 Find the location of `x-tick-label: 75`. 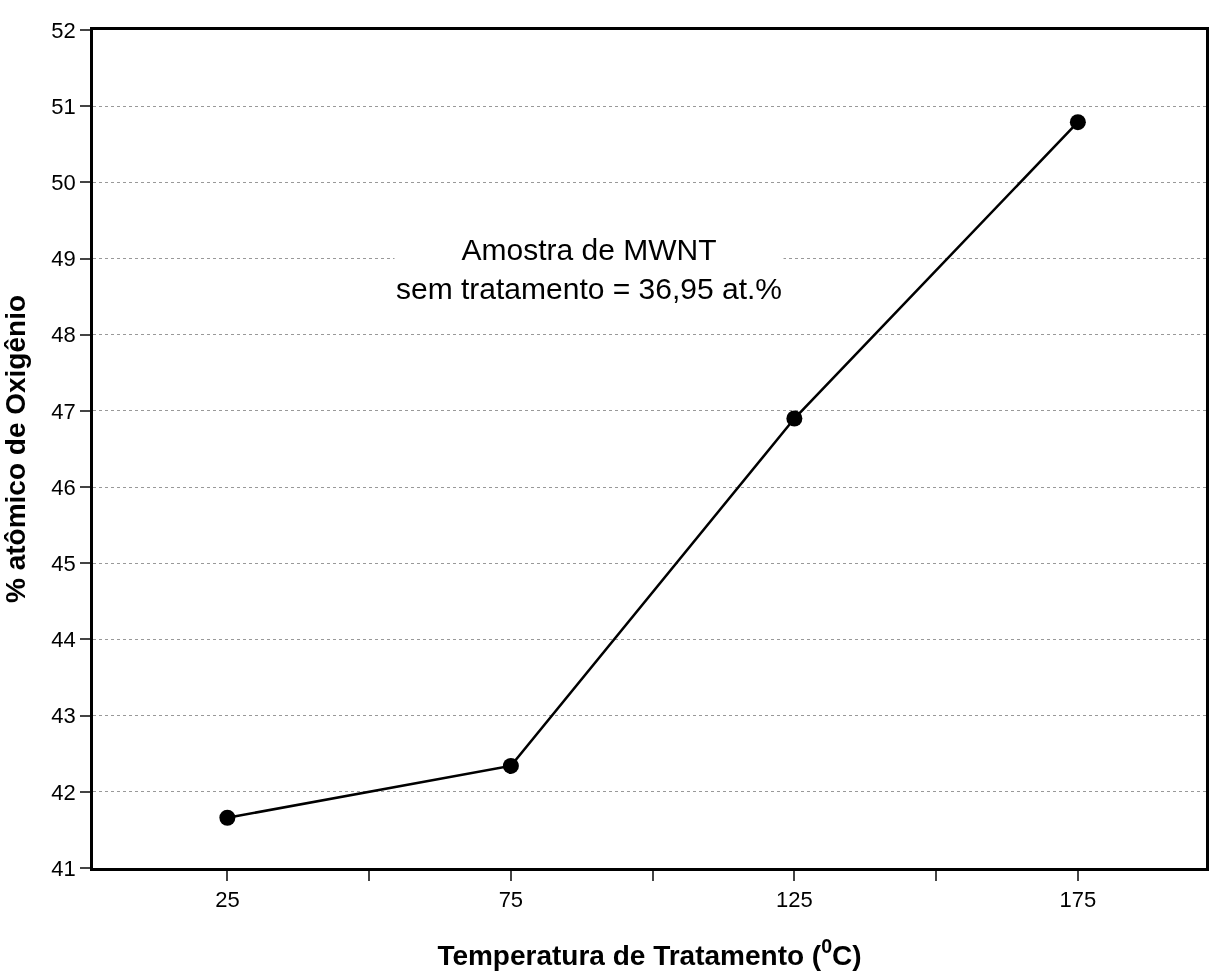

x-tick-label: 75 is located at coordinates (511, 900).